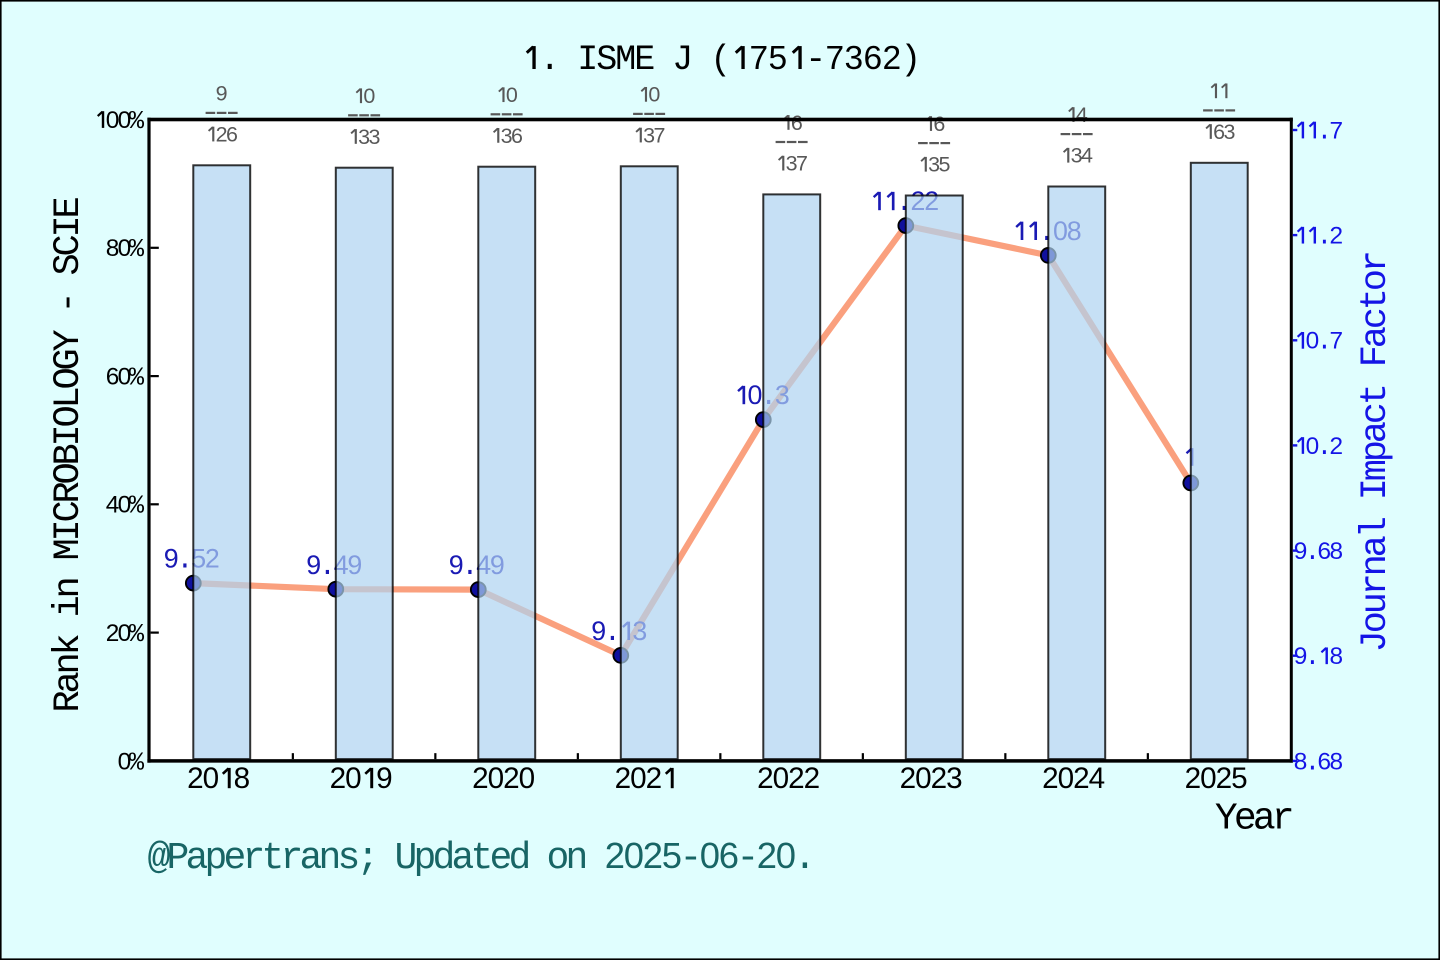 The height and width of the screenshot is (960, 1440). Describe the element at coordinates (405, 858) in the screenshot. I see `svg-text: U` at that location.